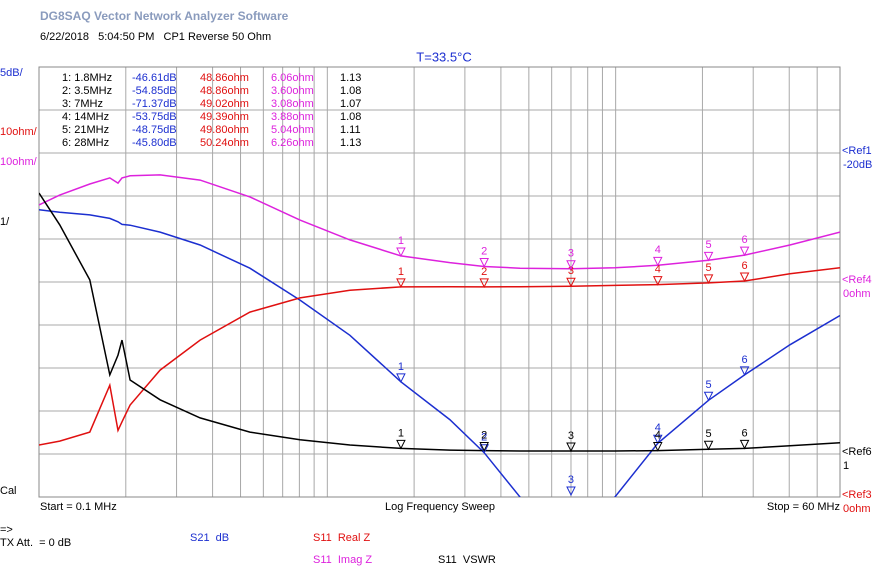 This screenshot has width=873, height=579. Describe the element at coordinates (467, 560) in the screenshot. I see `legend-entry: S11 VSWR` at that location.